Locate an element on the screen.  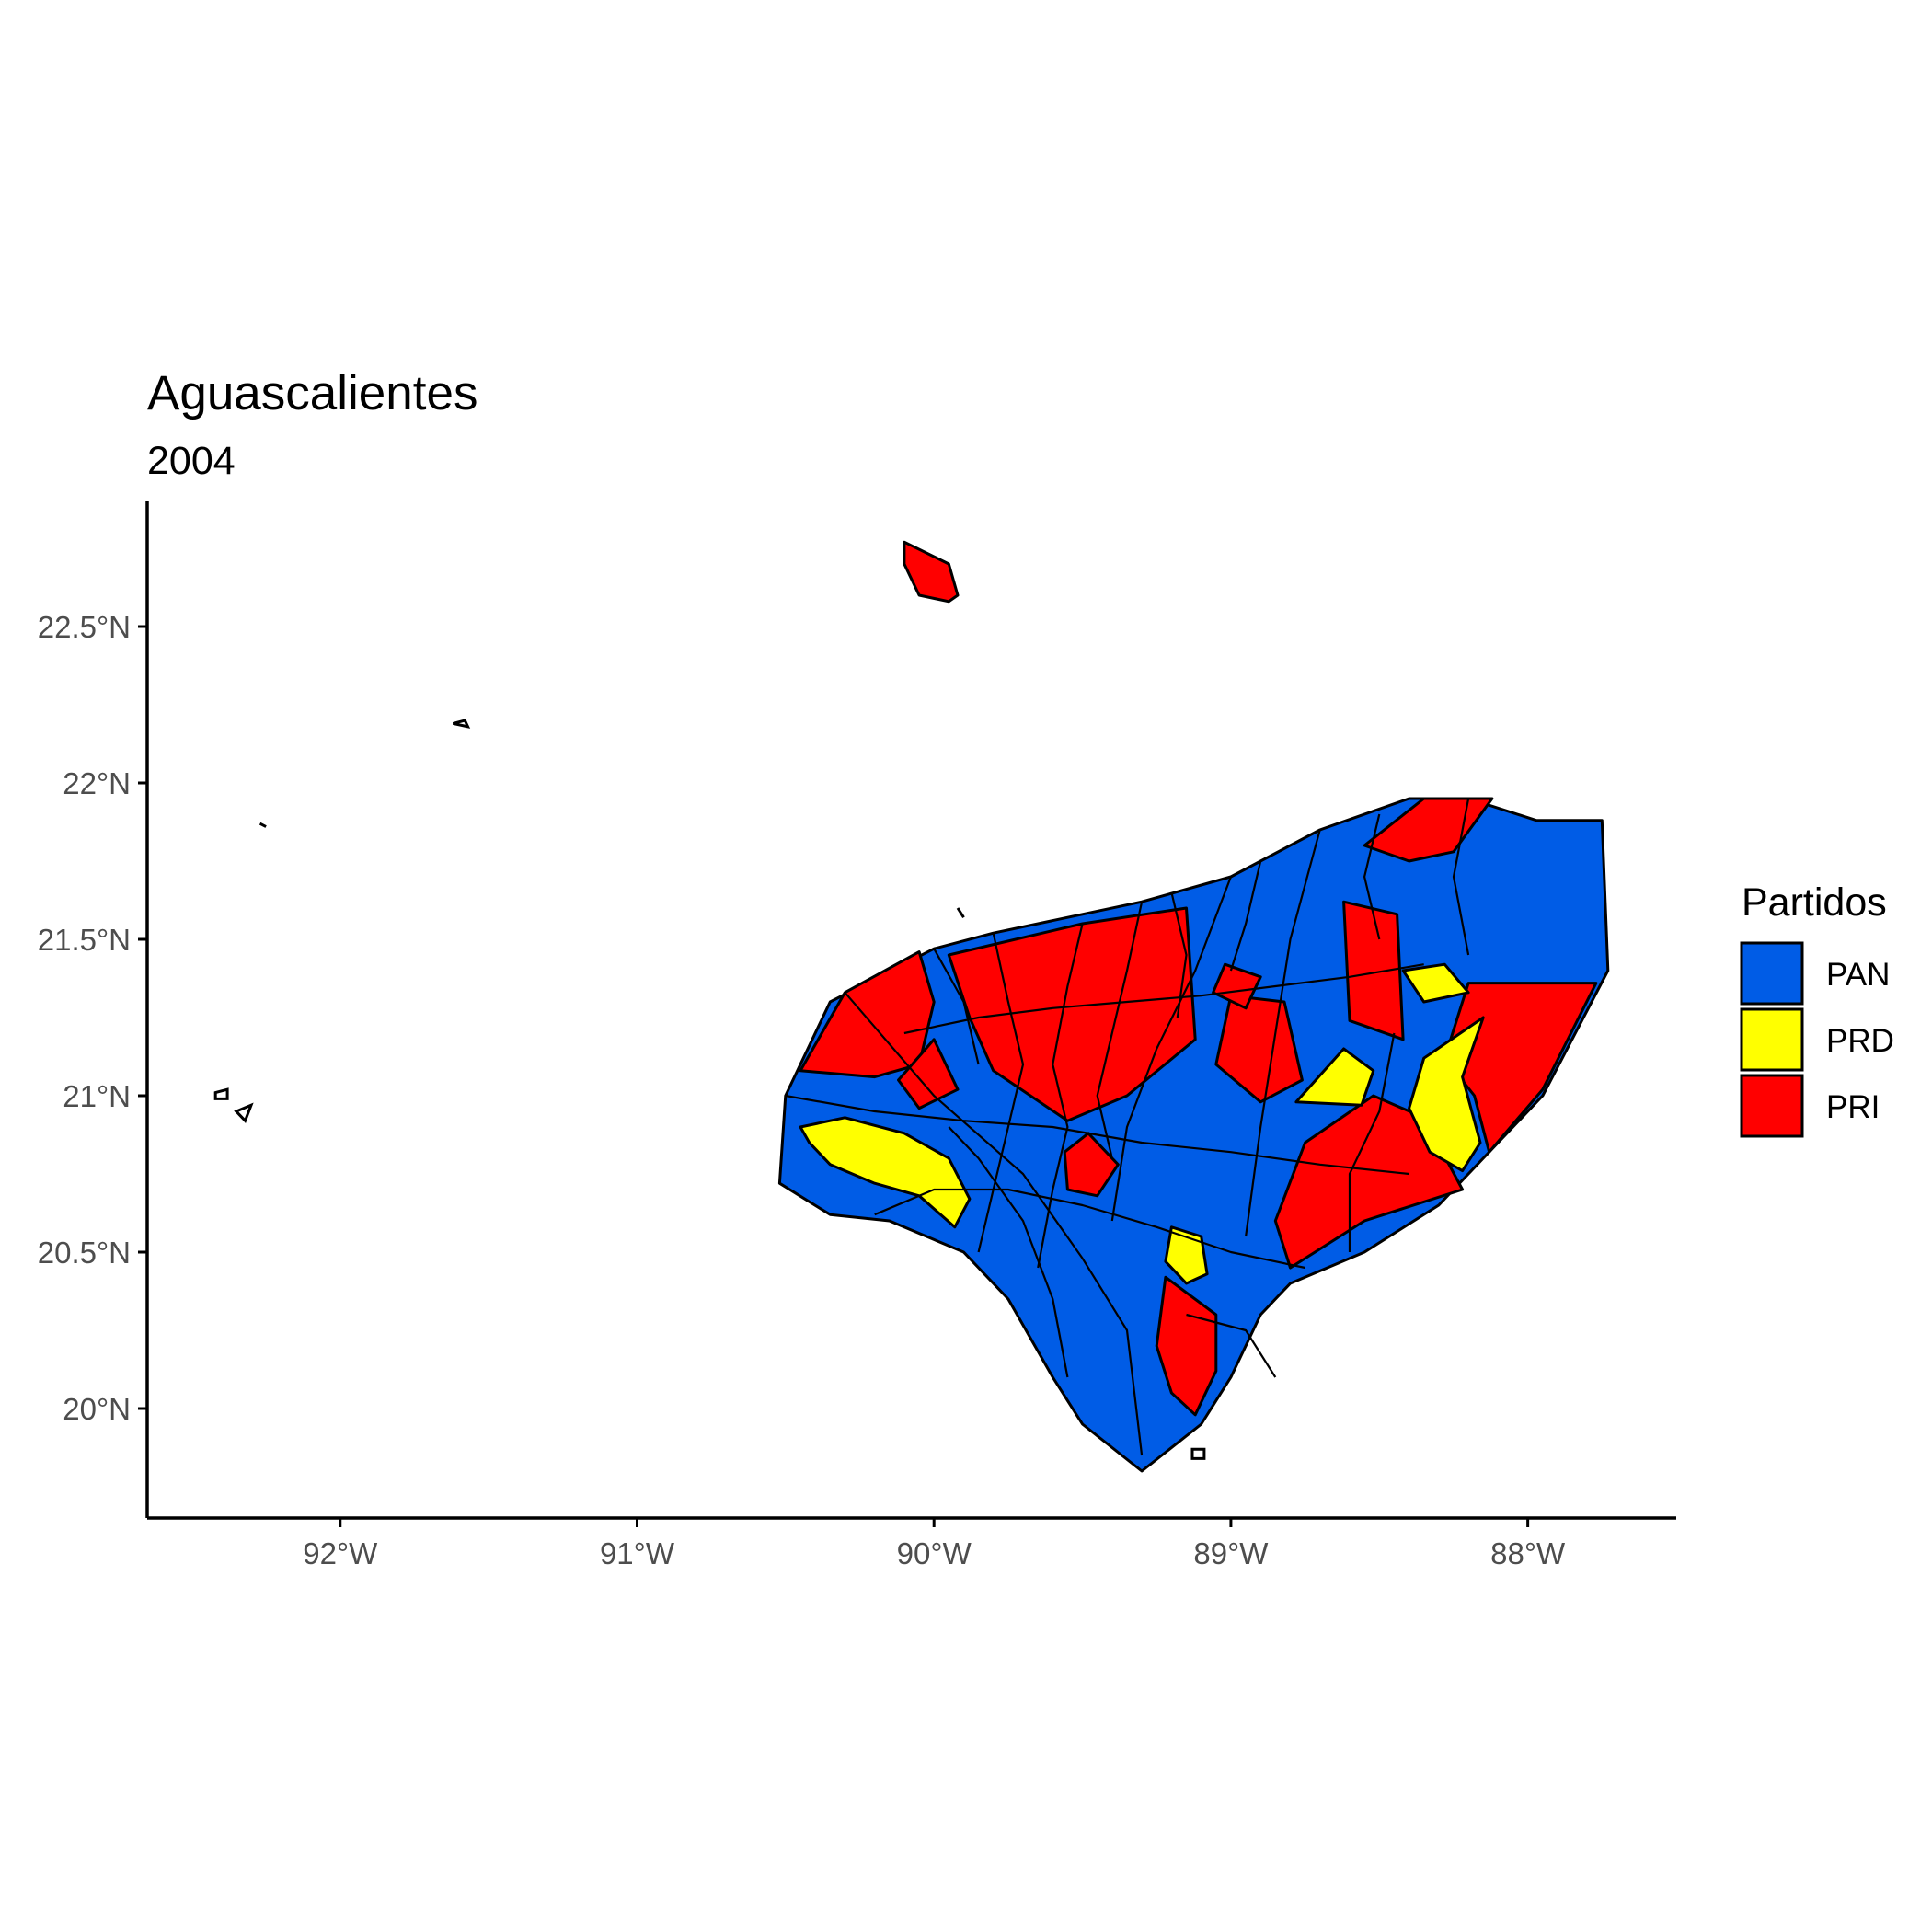
legend-swatch-pan is located at coordinates (1772, 974).